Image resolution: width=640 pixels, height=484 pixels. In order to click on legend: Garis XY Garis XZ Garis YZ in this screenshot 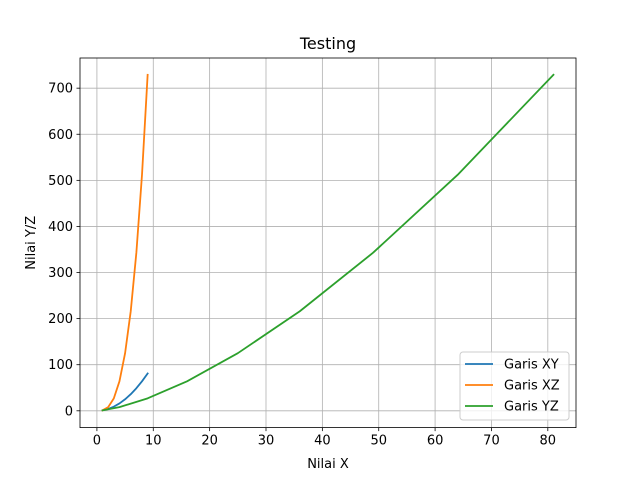, I will do `click(514, 386)`.